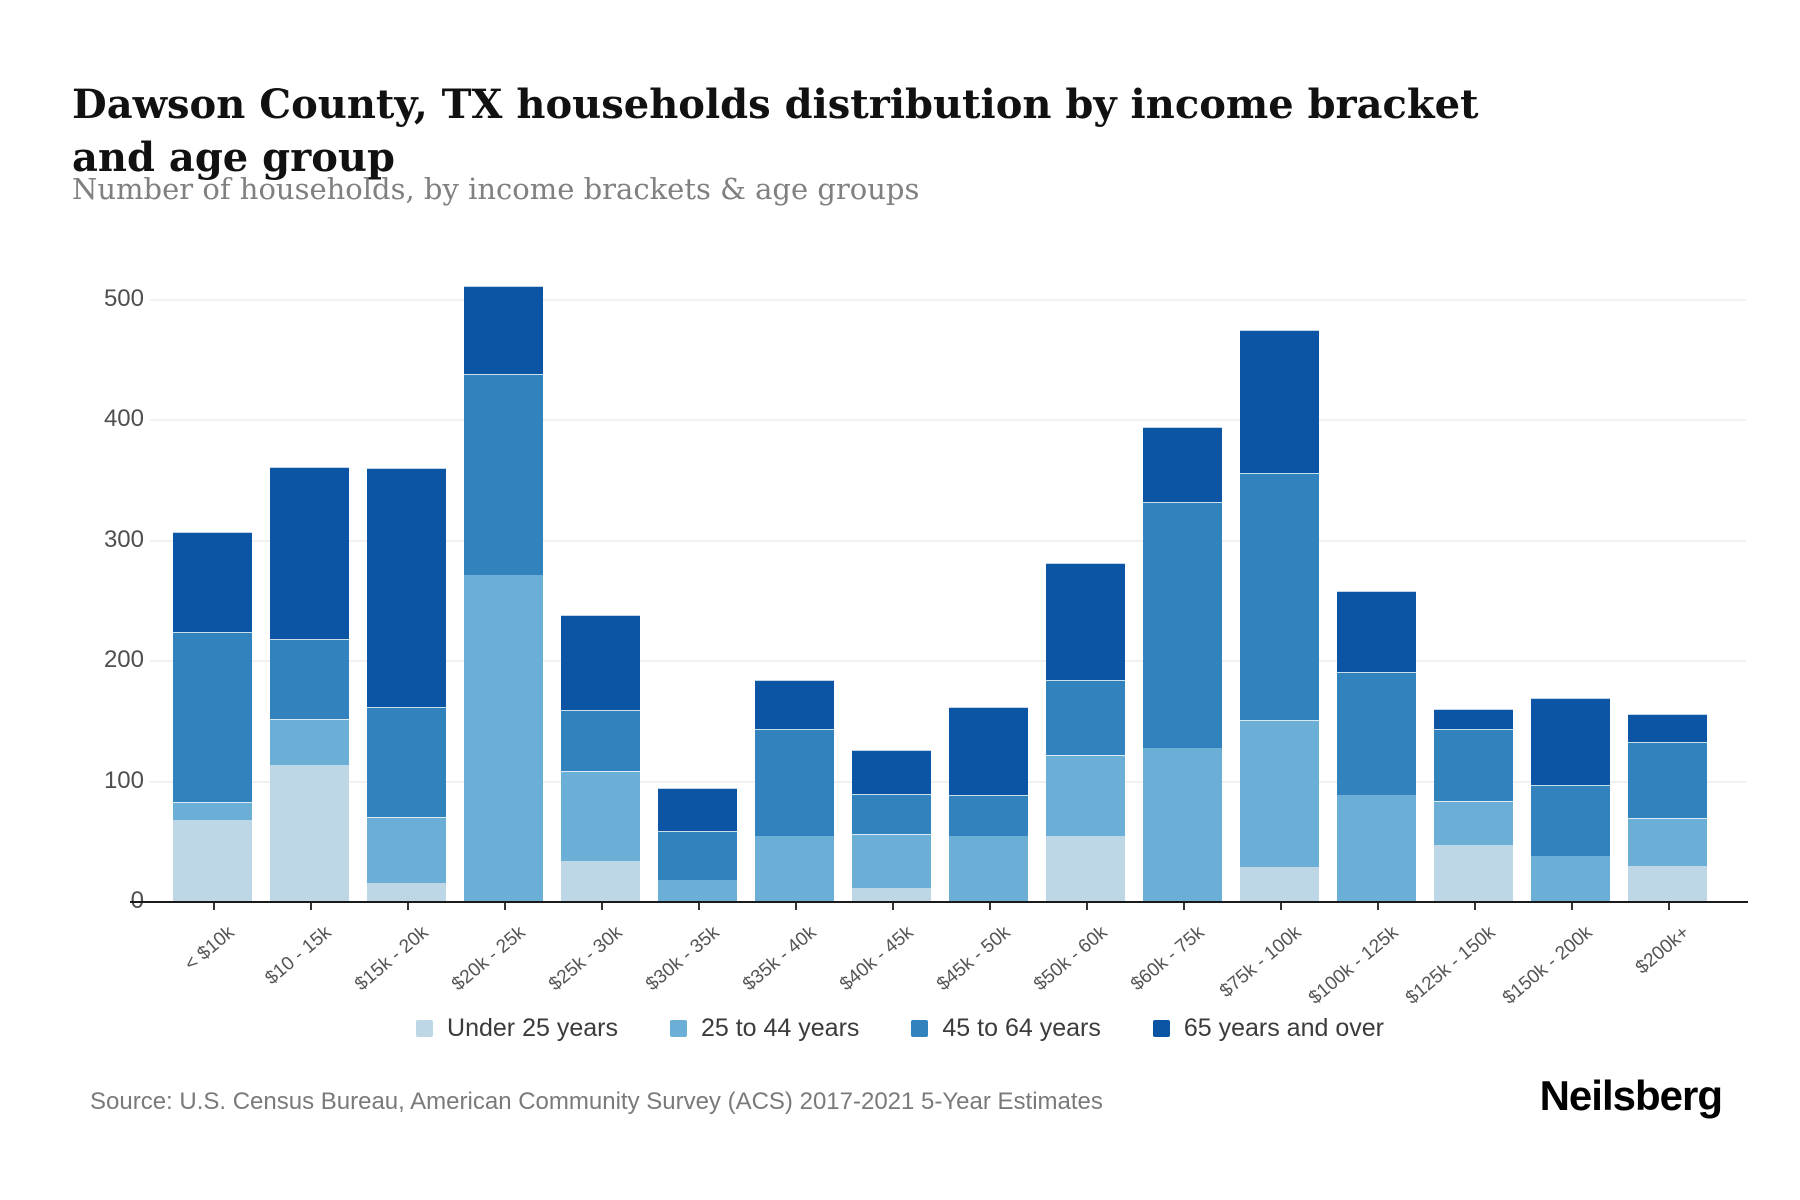  Describe the element at coordinates (973, 959) in the screenshot. I see `x-axis-label: $45k - 50k` at that location.